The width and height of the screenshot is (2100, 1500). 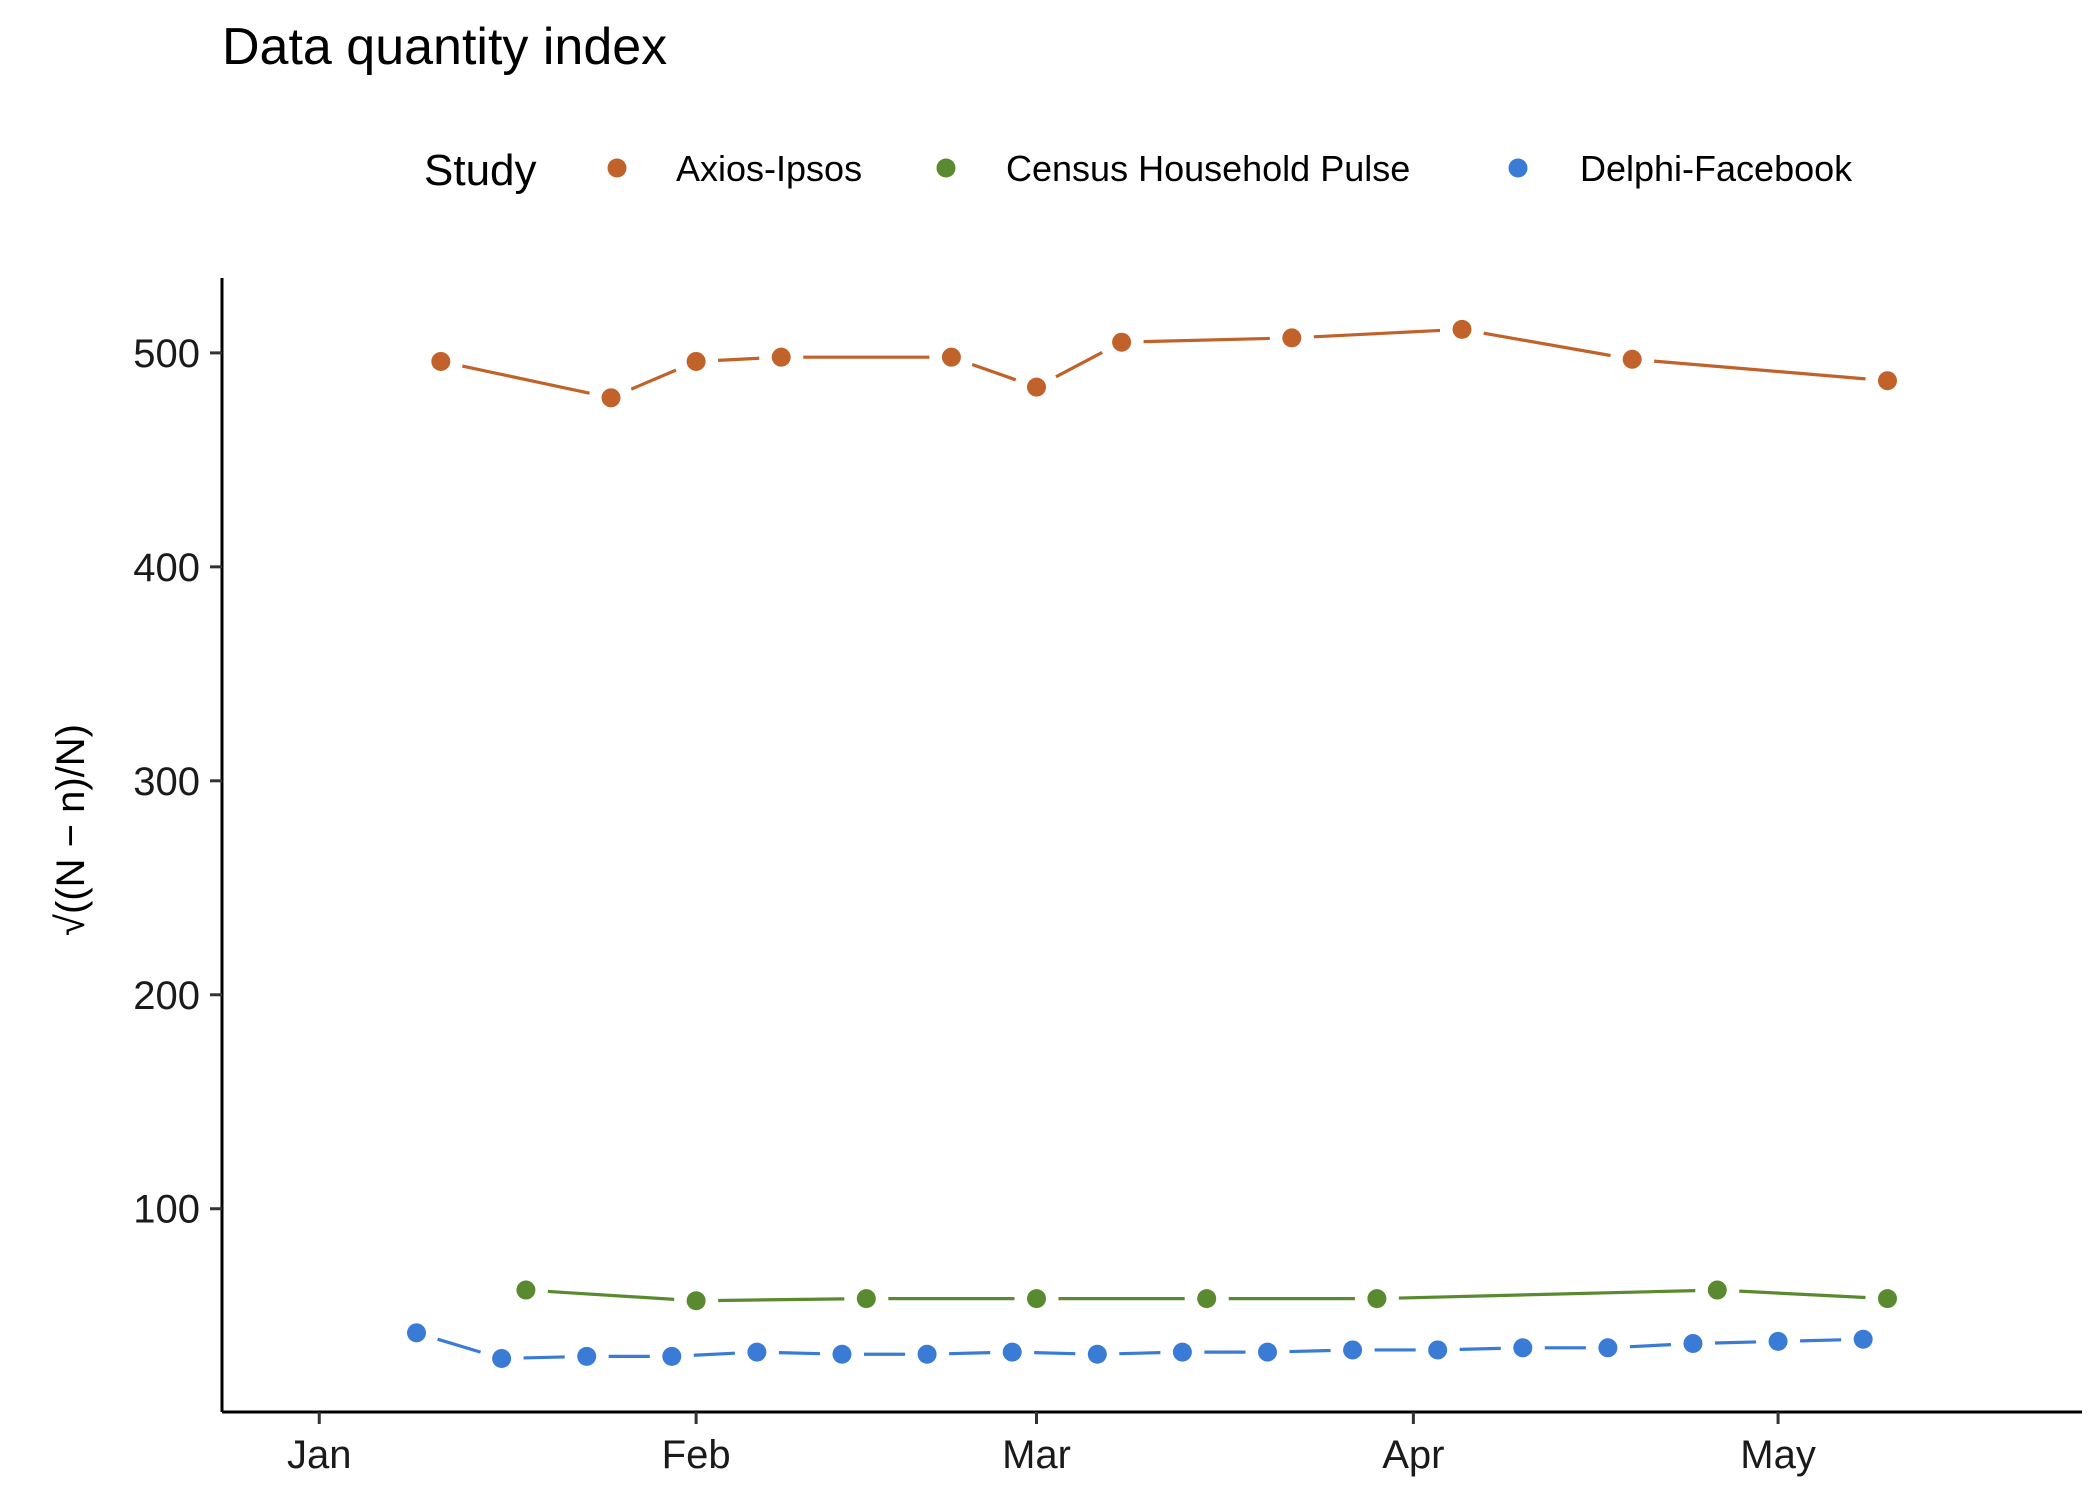 I want to click on y-tick-label-300: 300, so click(x=166, y=782).